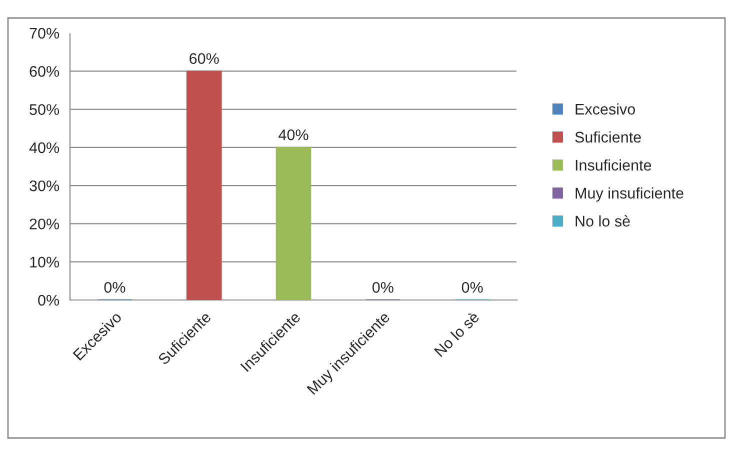 This screenshot has height=458, width=733. I want to click on y-tick-label: 30%, so click(45, 186).